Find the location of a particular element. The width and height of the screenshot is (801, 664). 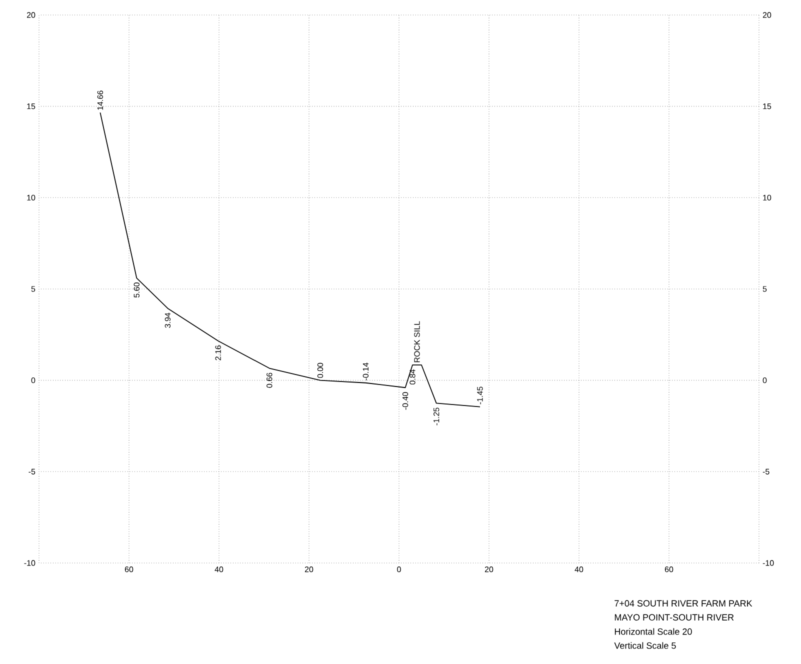

y-tick-label: -10 is located at coordinates (30, 563).